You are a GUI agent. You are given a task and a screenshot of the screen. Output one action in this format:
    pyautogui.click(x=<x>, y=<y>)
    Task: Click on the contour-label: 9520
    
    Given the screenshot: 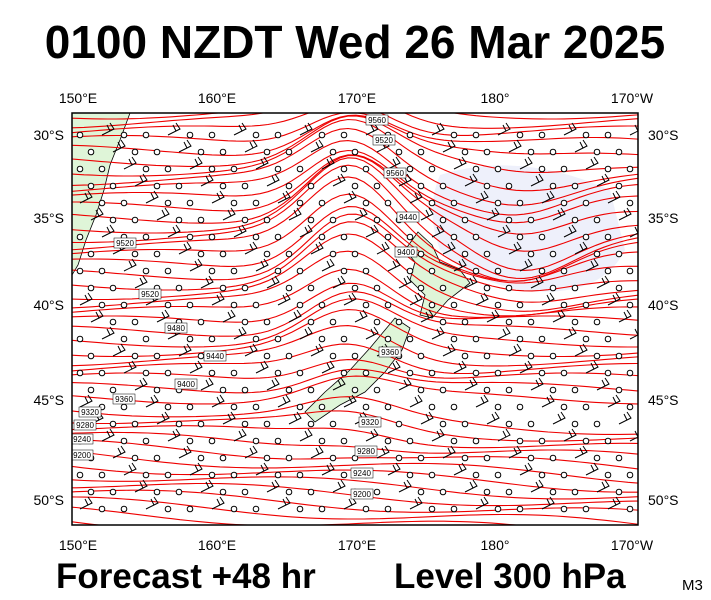 What is the action you would take?
    pyautogui.click(x=125, y=243)
    